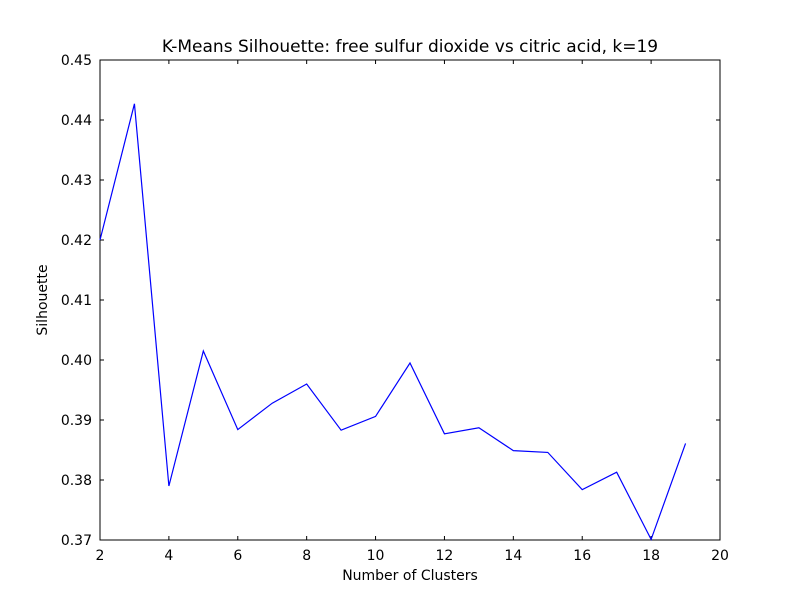  I want to click on y-tick-label: 0.43, so click(76, 181).